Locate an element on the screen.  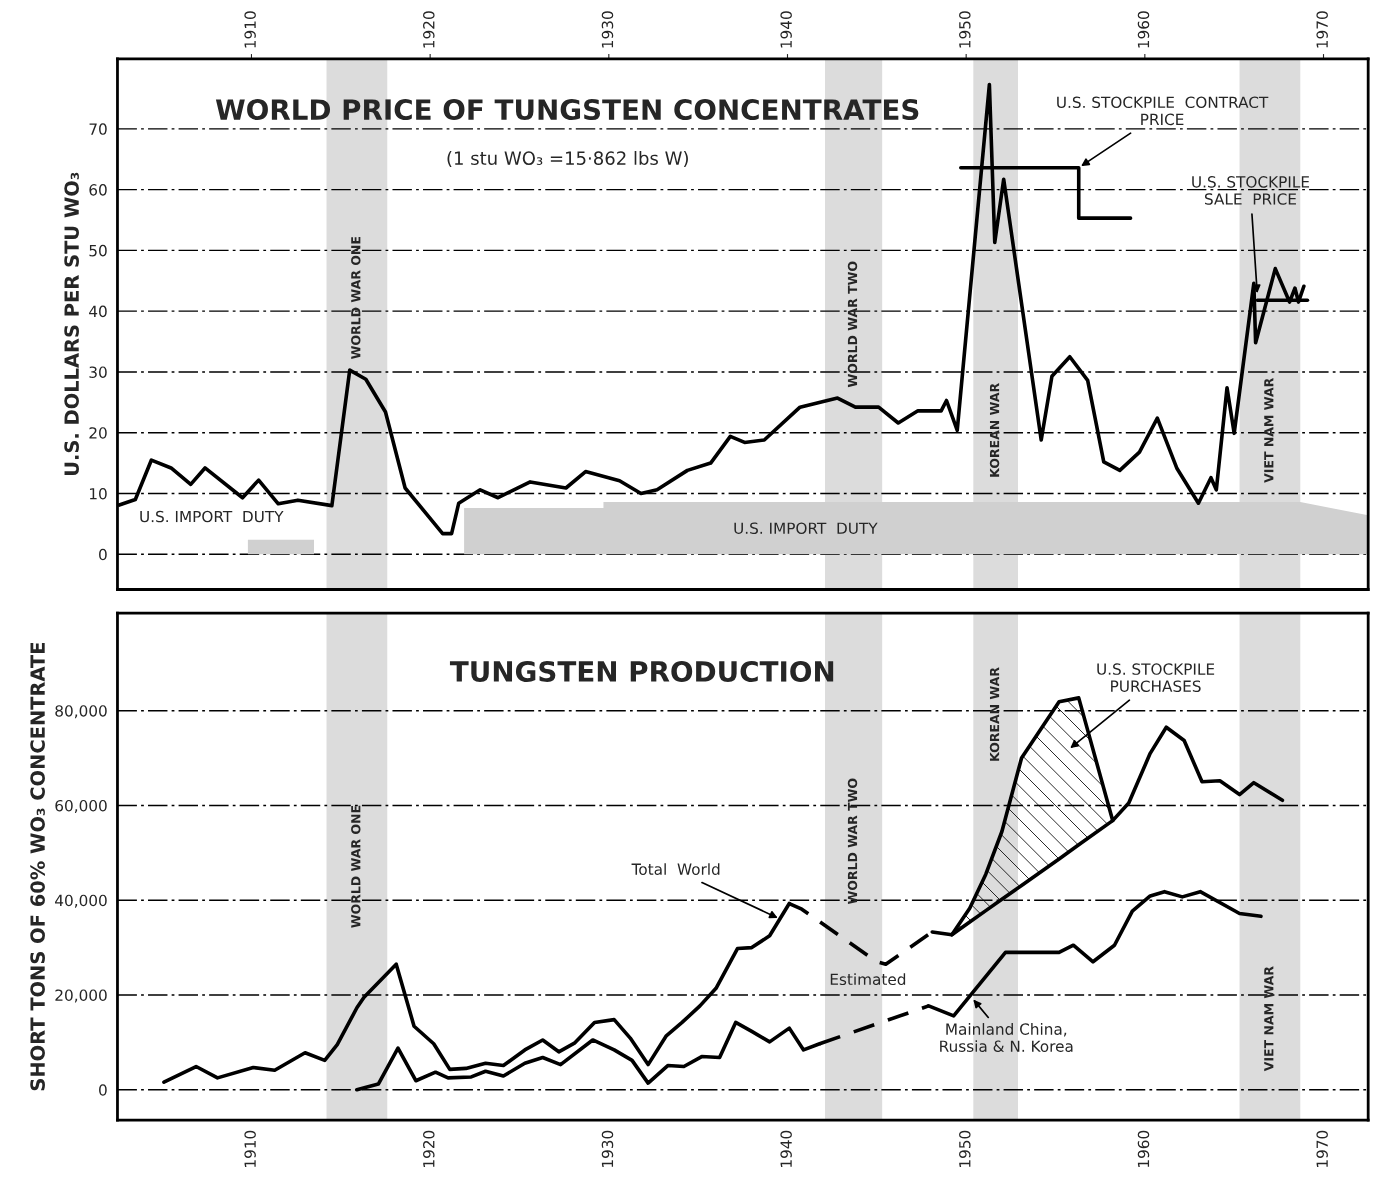
y-tick-label: 60 is located at coordinates (98, 190).